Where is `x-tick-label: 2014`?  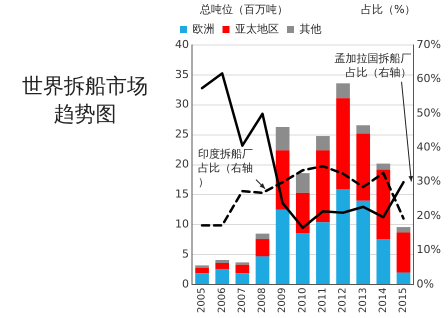 x-tick-label: 2014 is located at coordinates (383, 301).